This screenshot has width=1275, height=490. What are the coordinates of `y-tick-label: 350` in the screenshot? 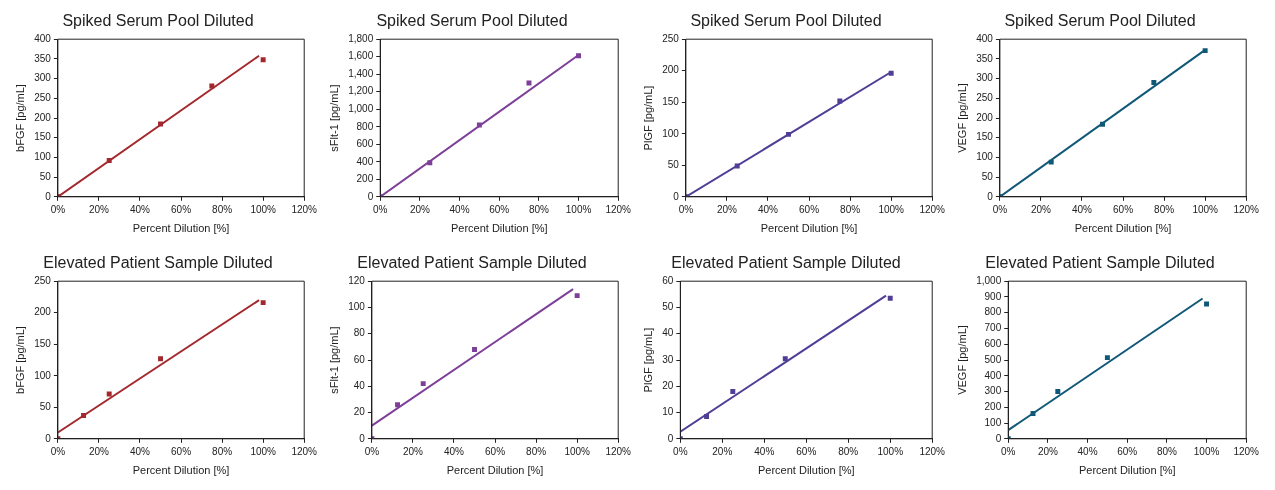 It's located at (985, 58).